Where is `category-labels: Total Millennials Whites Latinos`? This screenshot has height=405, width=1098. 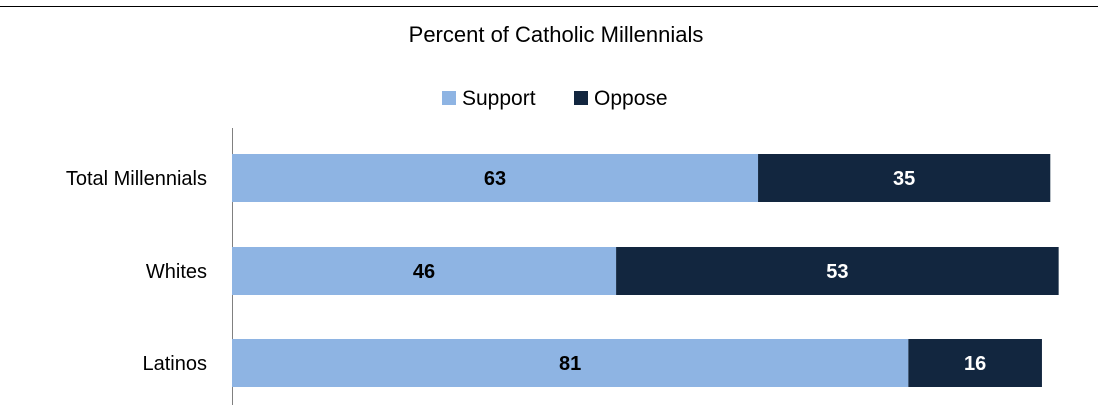 category-labels: Total Millennials Whites Latinos is located at coordinates (136, 271).